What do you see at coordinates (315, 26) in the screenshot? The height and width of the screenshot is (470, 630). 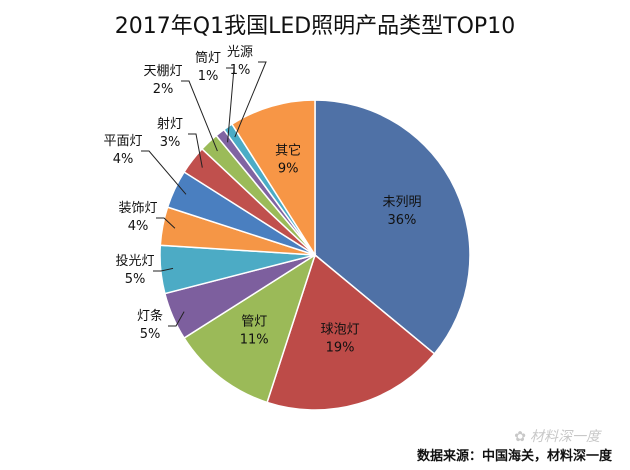 I see `chart-title: 2017年Q1我国LED照明产品类型TOP10` at bounding box center [315, 26].